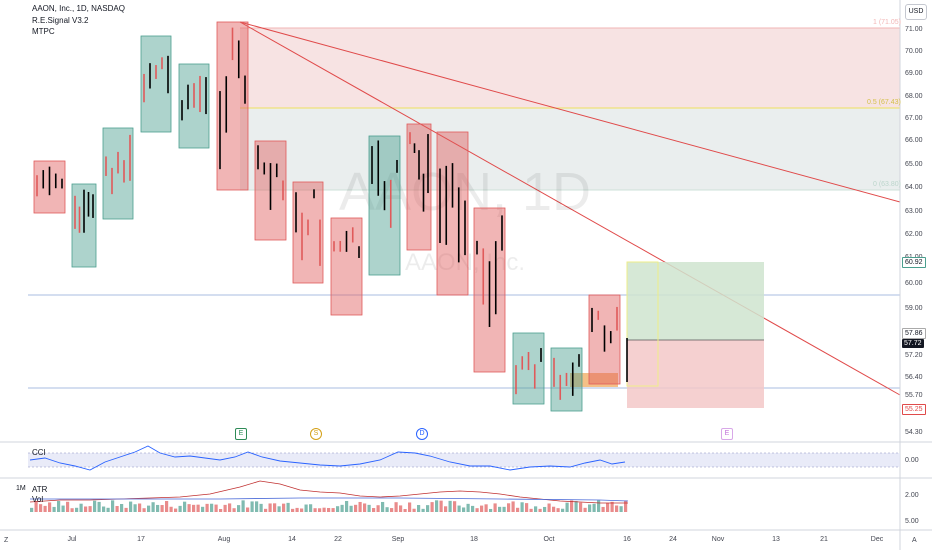 Image resolution: width=932 pixels, height=550 pixels. Describe the element at coordinates (292, 539) in the screenshot. I see `time-tick: 14` at that location.